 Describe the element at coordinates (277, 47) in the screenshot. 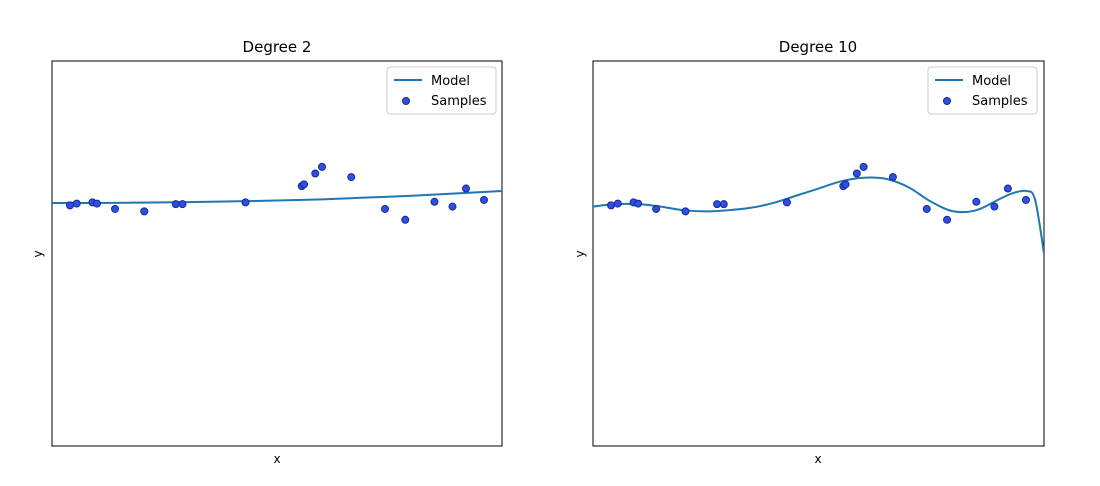

I see `chart-title: Degree 2` at that location.